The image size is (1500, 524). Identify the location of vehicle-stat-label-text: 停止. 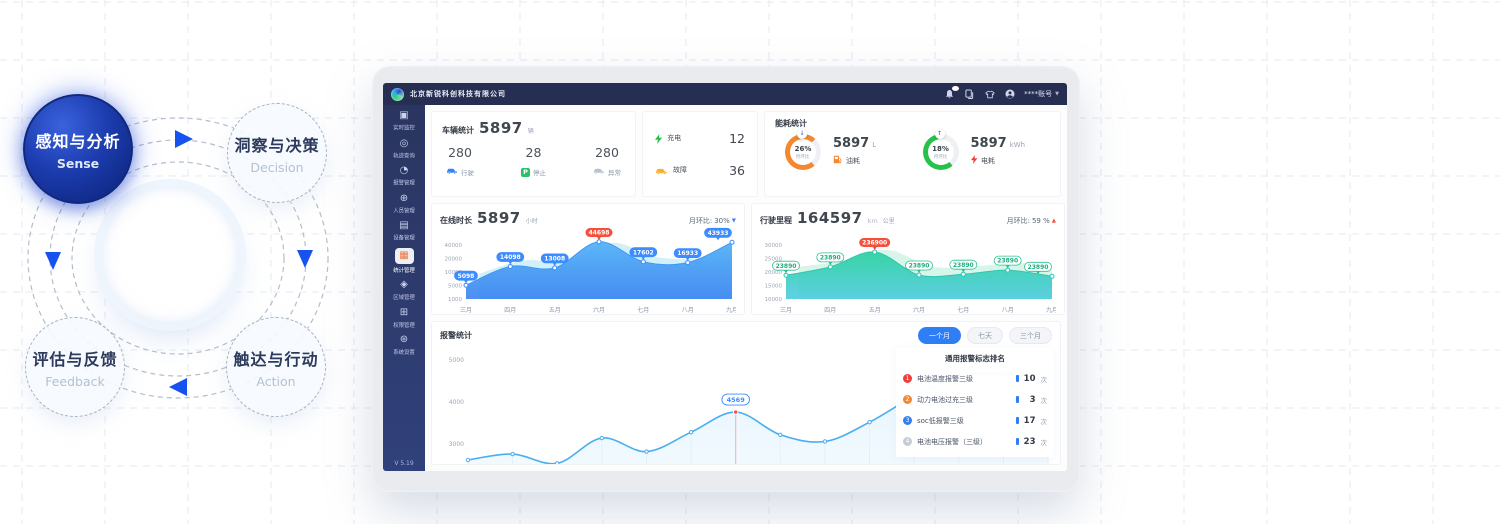
(539, 173).